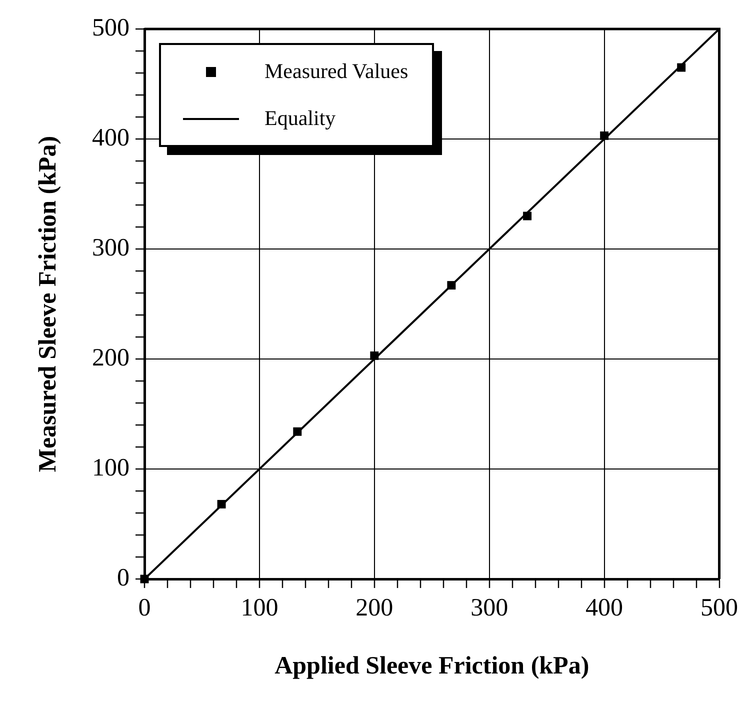 This screenshot has height=717, width=752. I want to click on x-tick-label: 200, so click(375, 608).